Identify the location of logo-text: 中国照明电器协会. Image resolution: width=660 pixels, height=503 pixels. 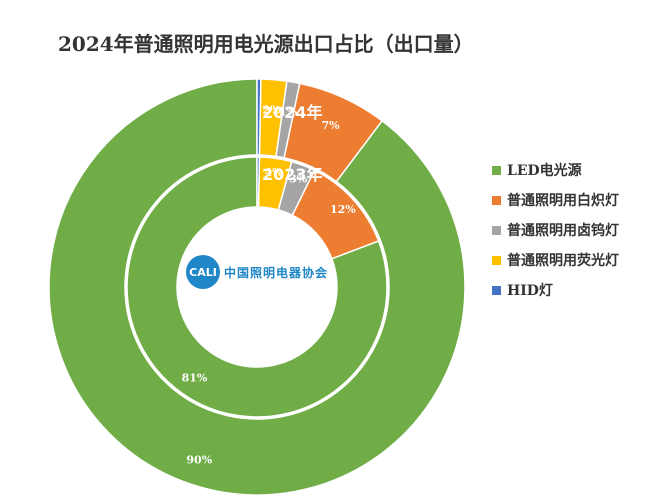
(276, 272).